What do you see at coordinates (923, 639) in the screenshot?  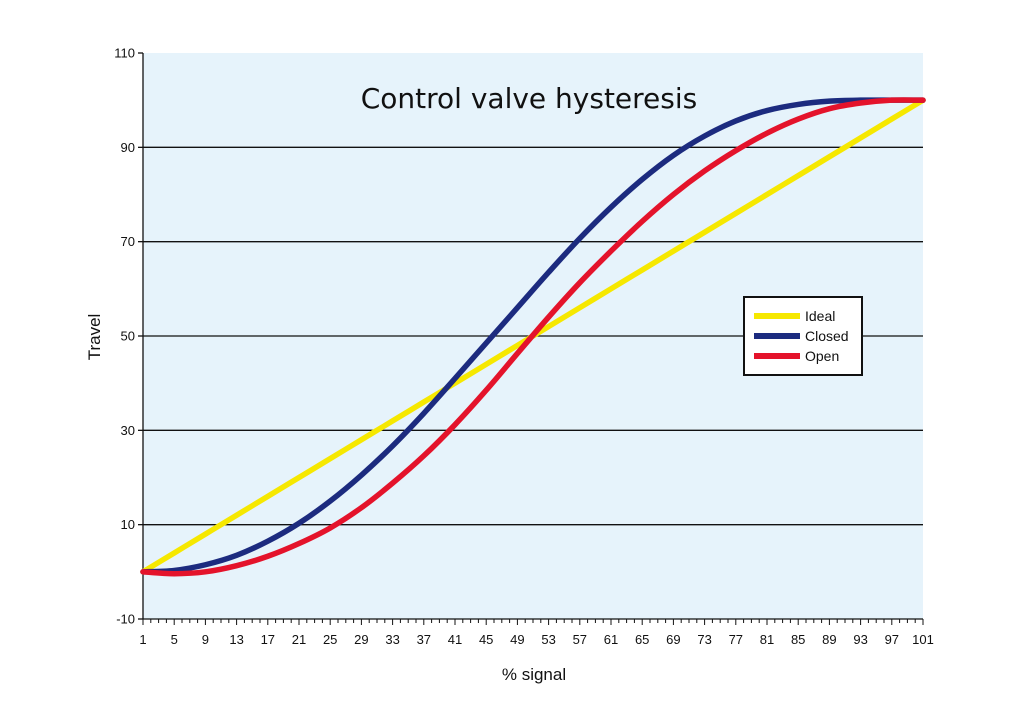 I see `x-tick-label: 101` at bounding box center [923, 639].